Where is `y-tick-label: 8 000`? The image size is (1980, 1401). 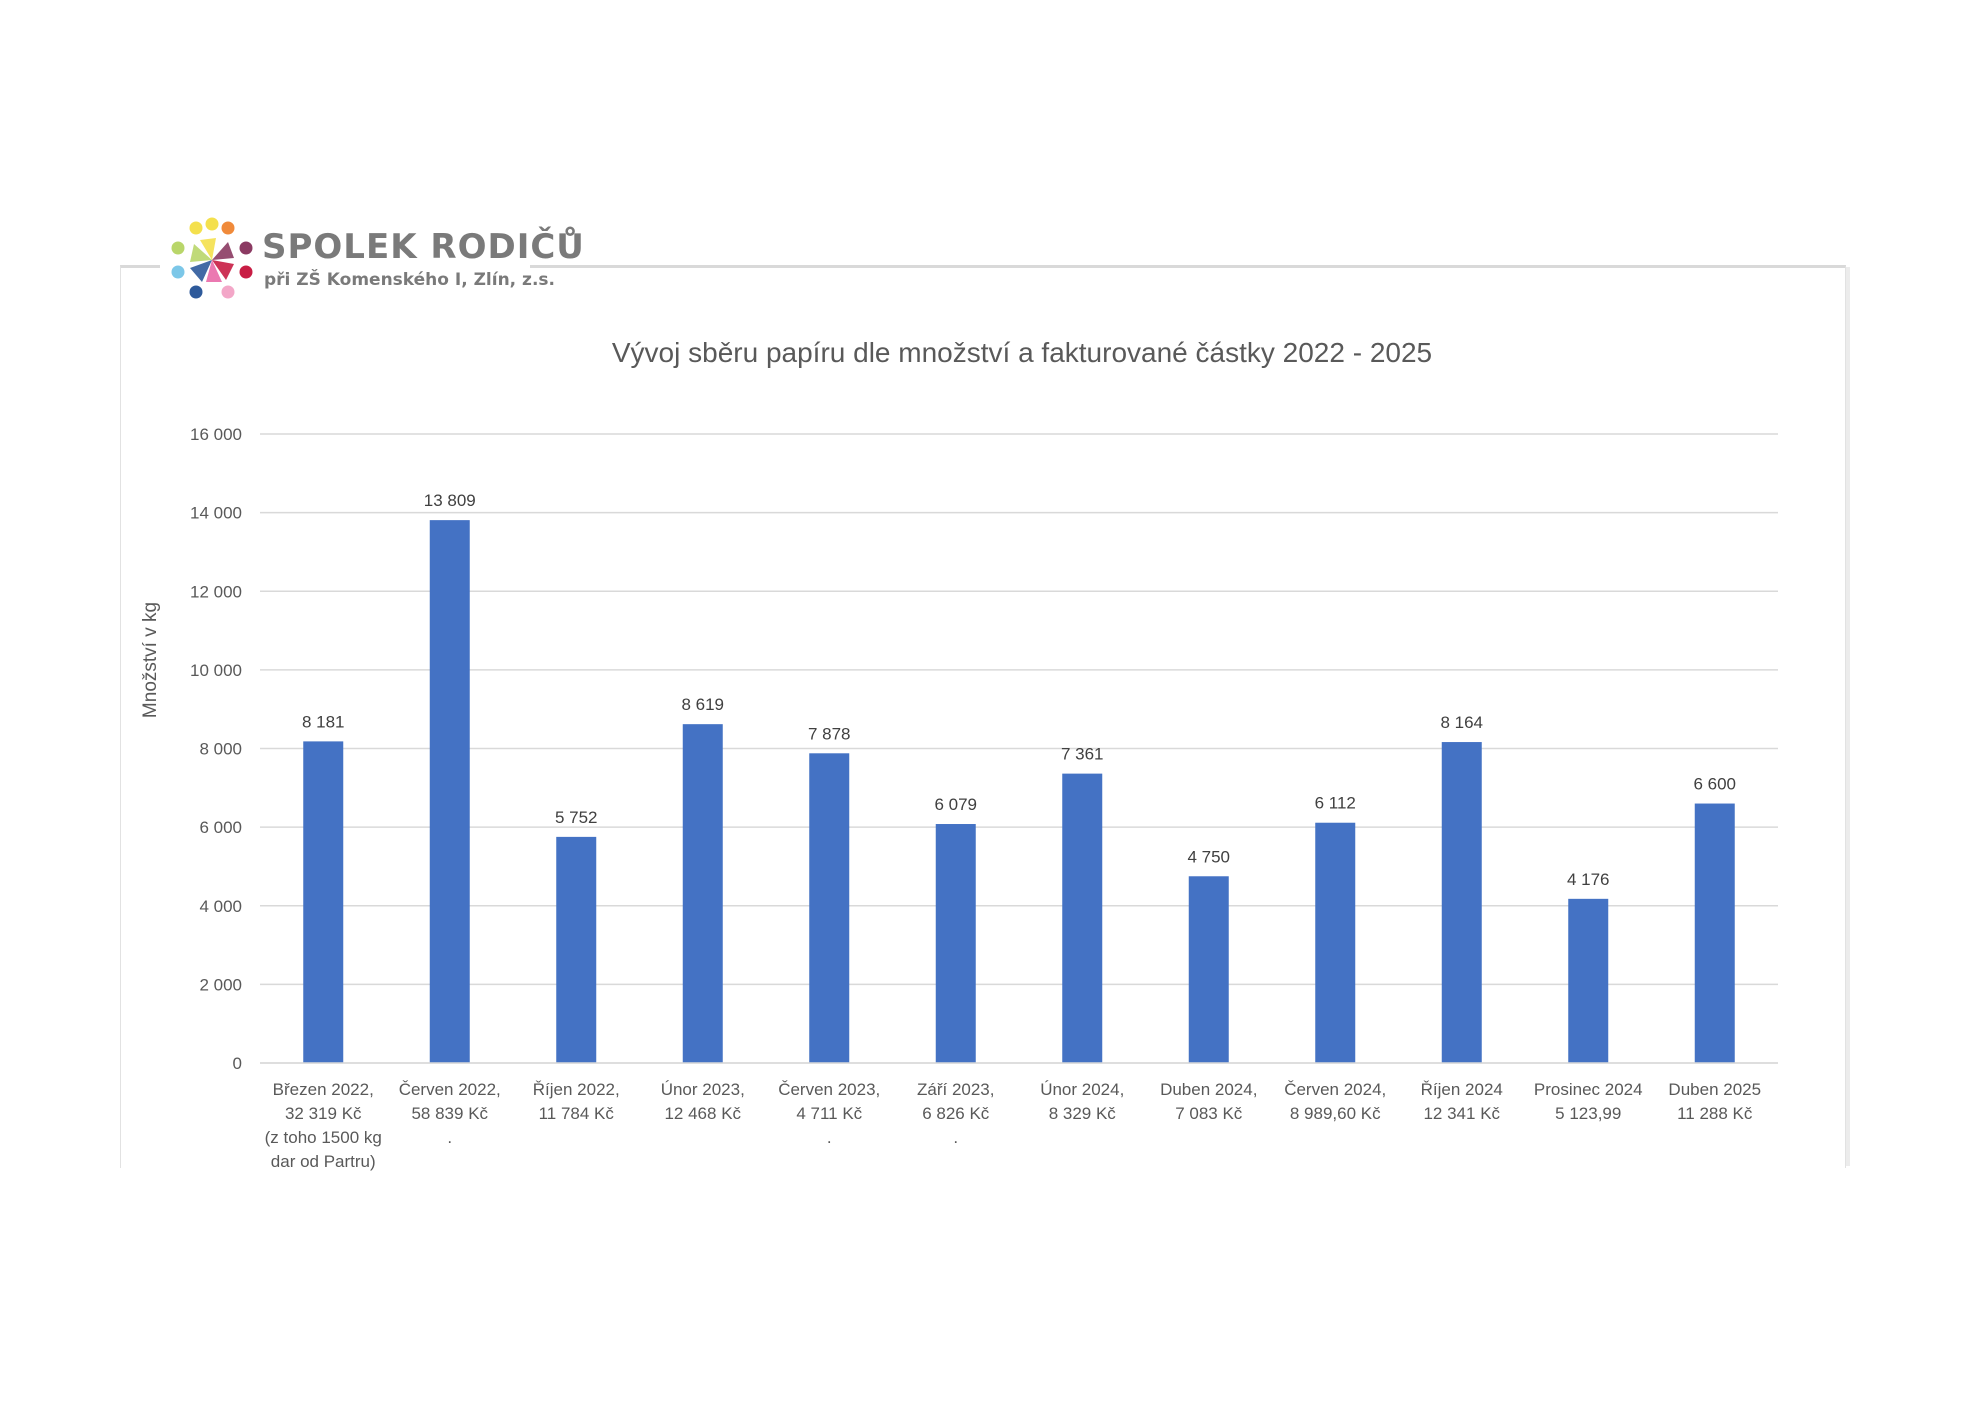 y-tick-label: 8 000 is located at coordinates (220, 749).